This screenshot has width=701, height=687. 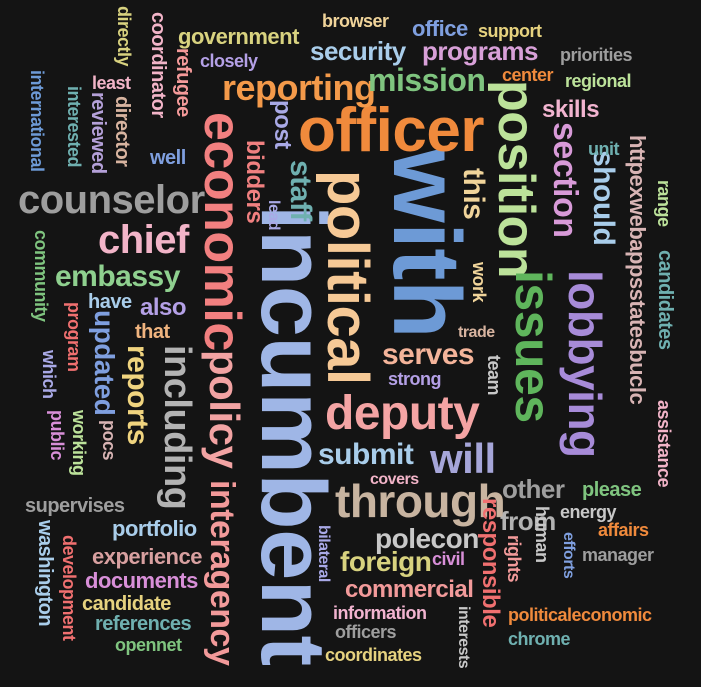 I want to click on word-references: references, so click(x=143, y=624).